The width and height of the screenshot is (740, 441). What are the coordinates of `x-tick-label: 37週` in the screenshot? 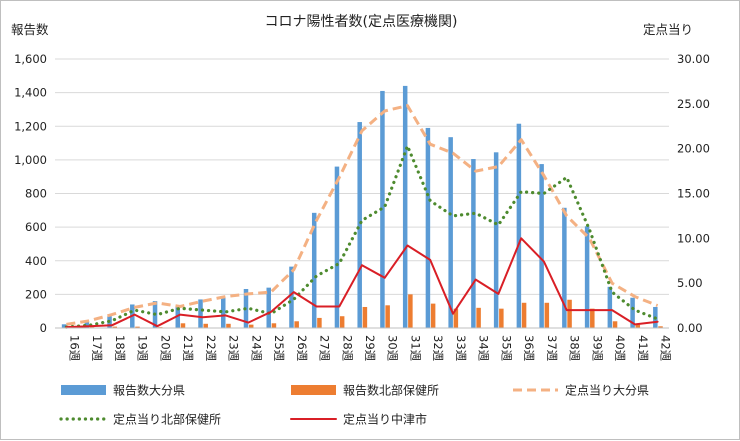 It's located at (552, 348).